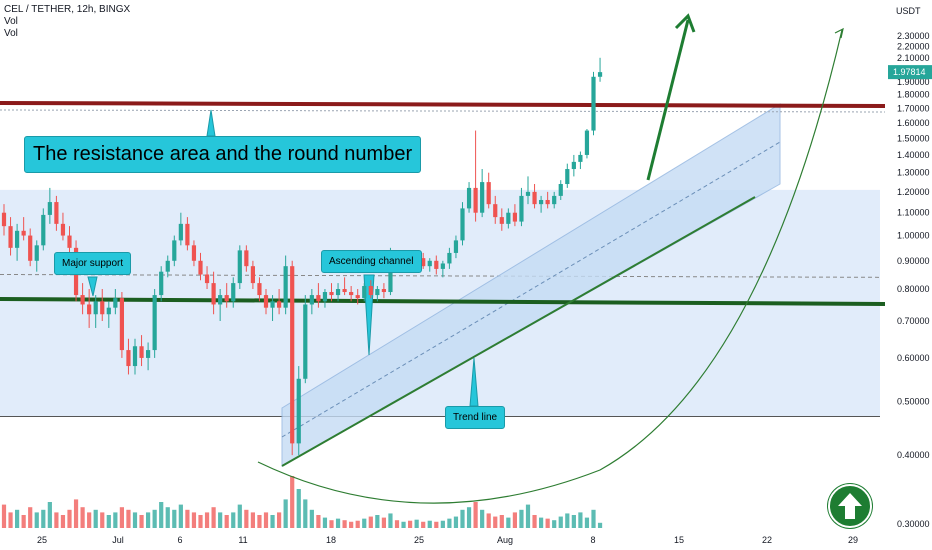 This screenshot has height=550, width=932. What do you see at coordinates (850, 506) in the screenshot?
I see `uptrend-badge-icon` at bounding box center [850, 506].